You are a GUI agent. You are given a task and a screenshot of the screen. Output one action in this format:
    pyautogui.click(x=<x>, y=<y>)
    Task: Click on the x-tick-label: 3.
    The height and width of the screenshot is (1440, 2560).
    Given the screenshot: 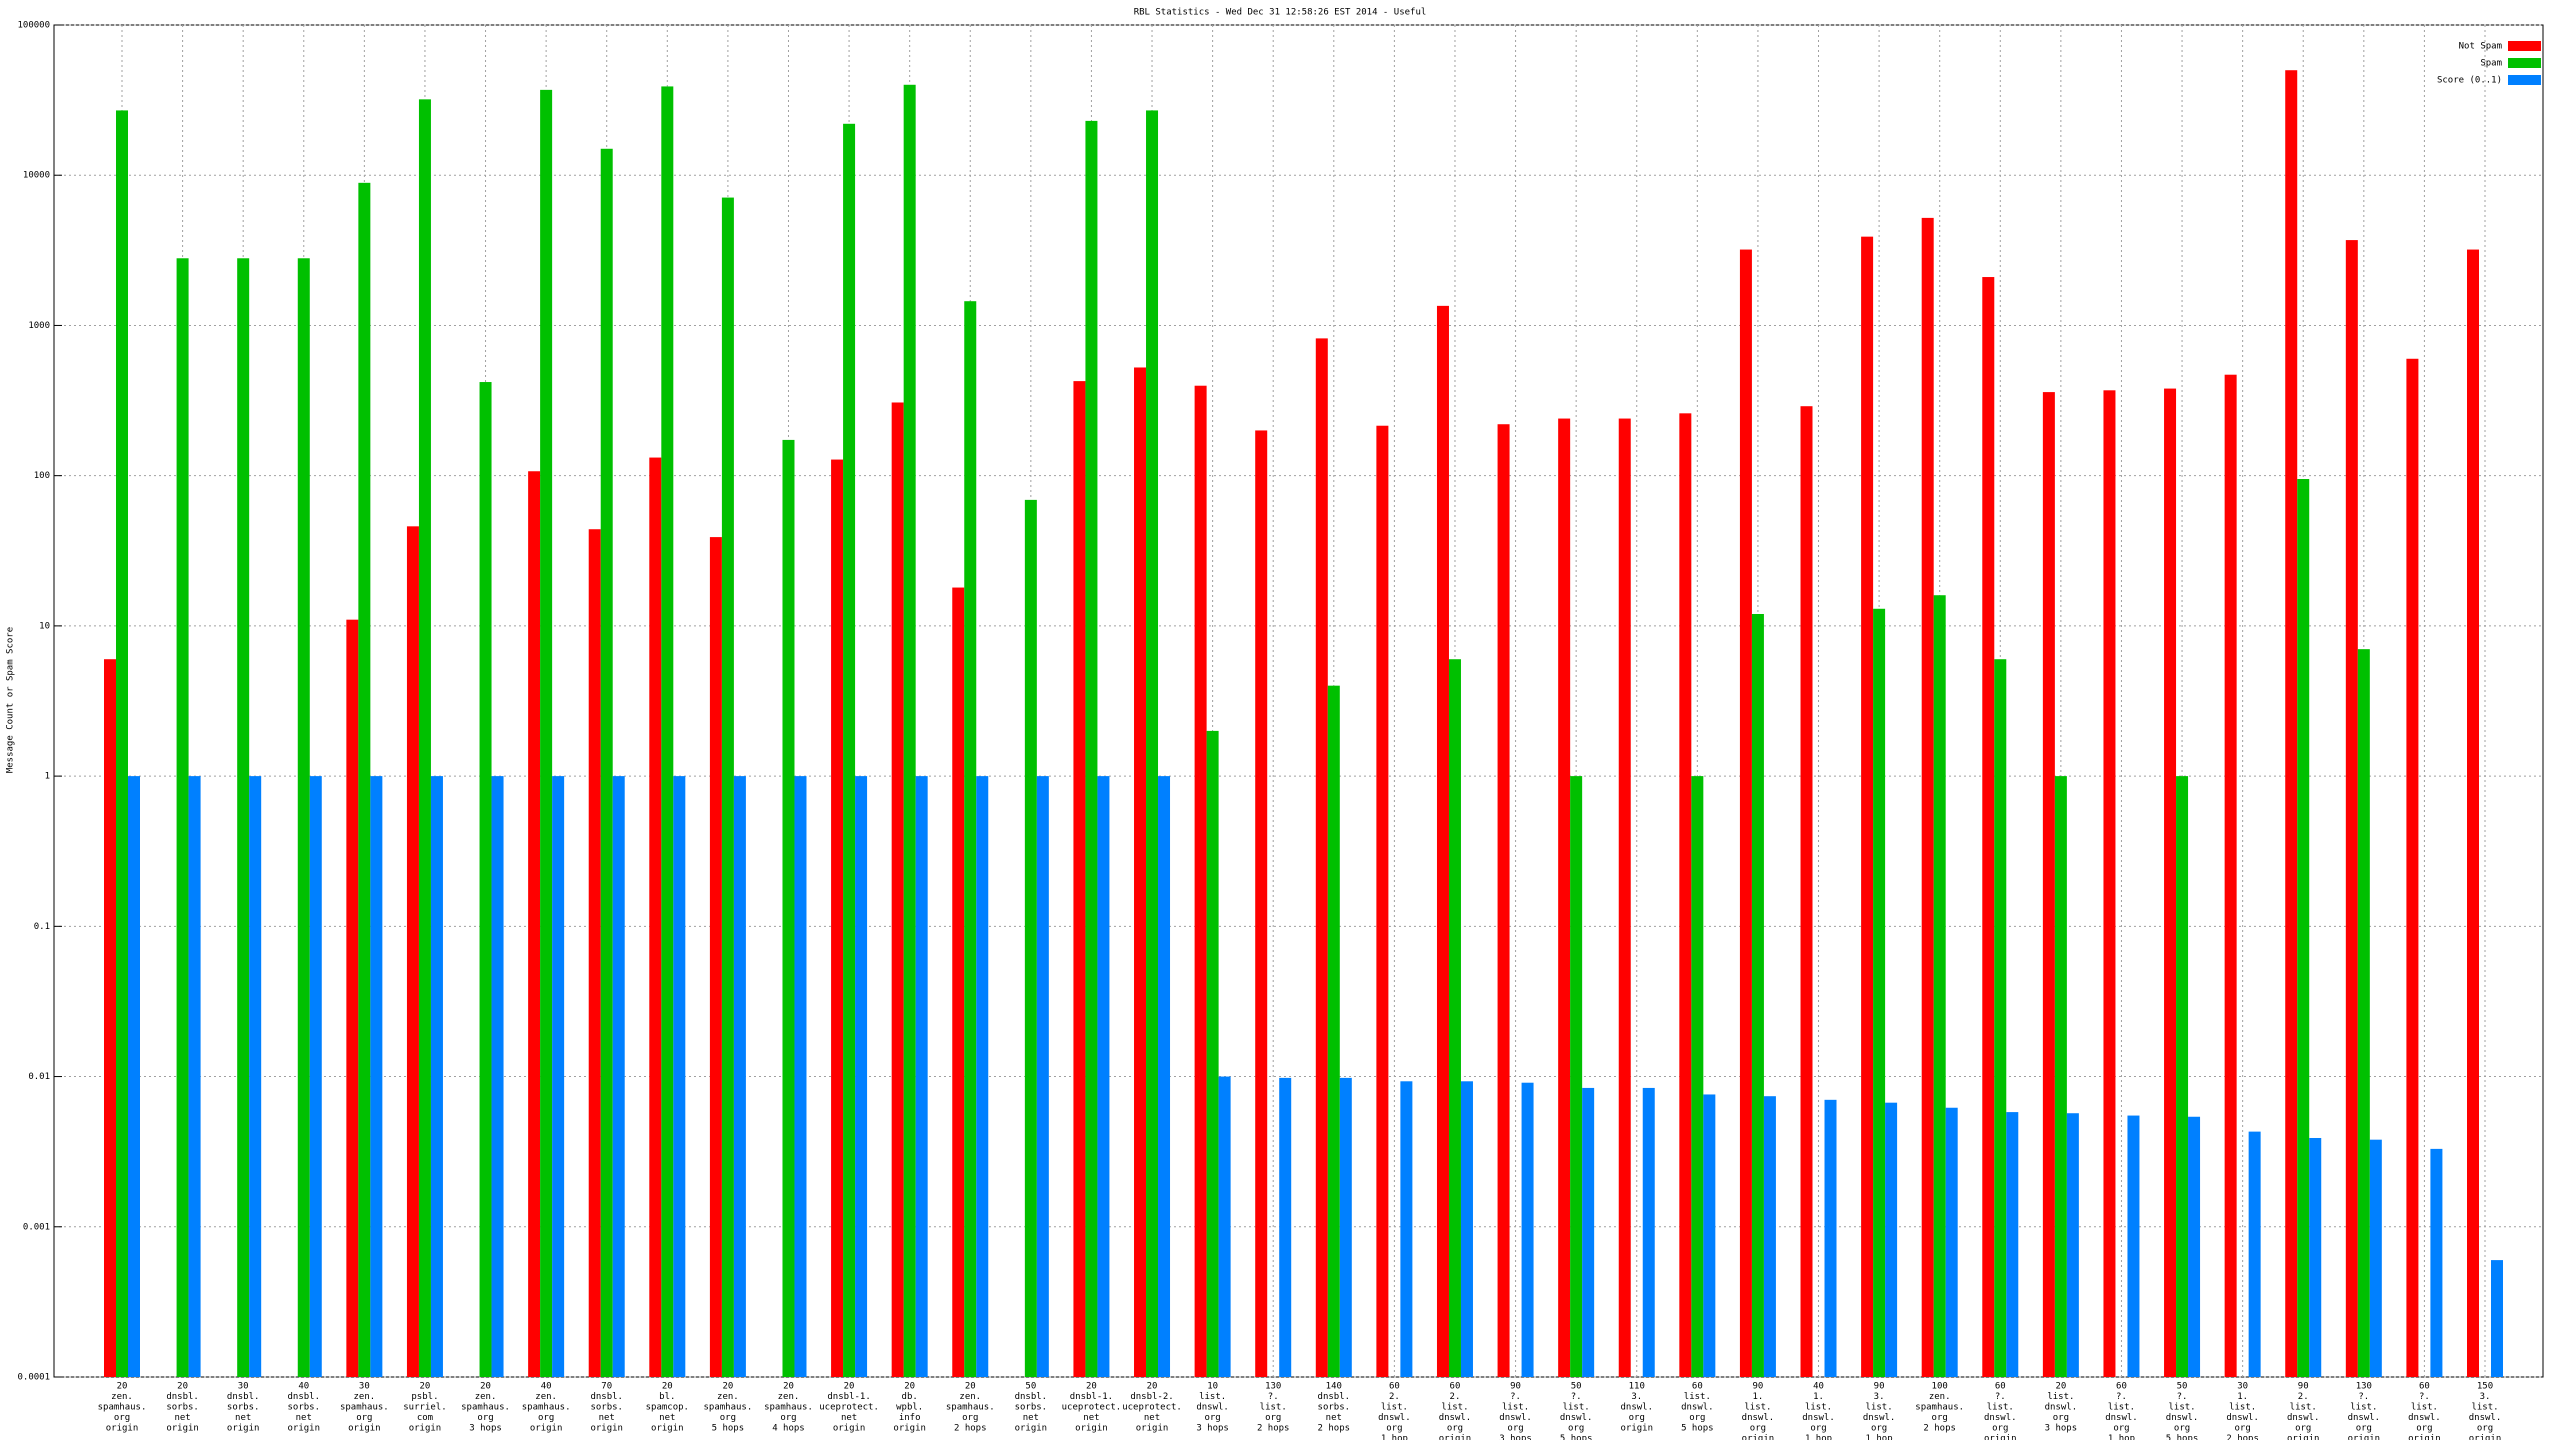 What is the action you would take?
    pyautogui.click(x=1879, y=1397)
    